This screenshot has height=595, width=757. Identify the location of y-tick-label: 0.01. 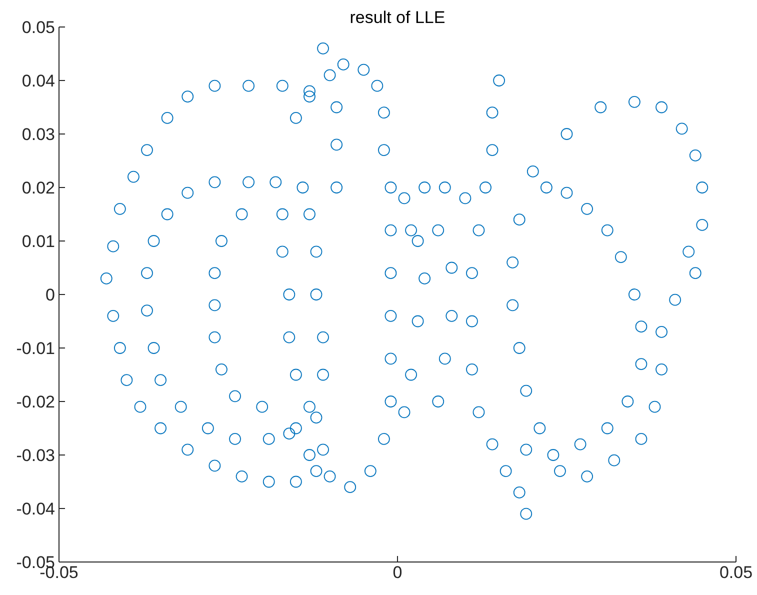
(38, 242).